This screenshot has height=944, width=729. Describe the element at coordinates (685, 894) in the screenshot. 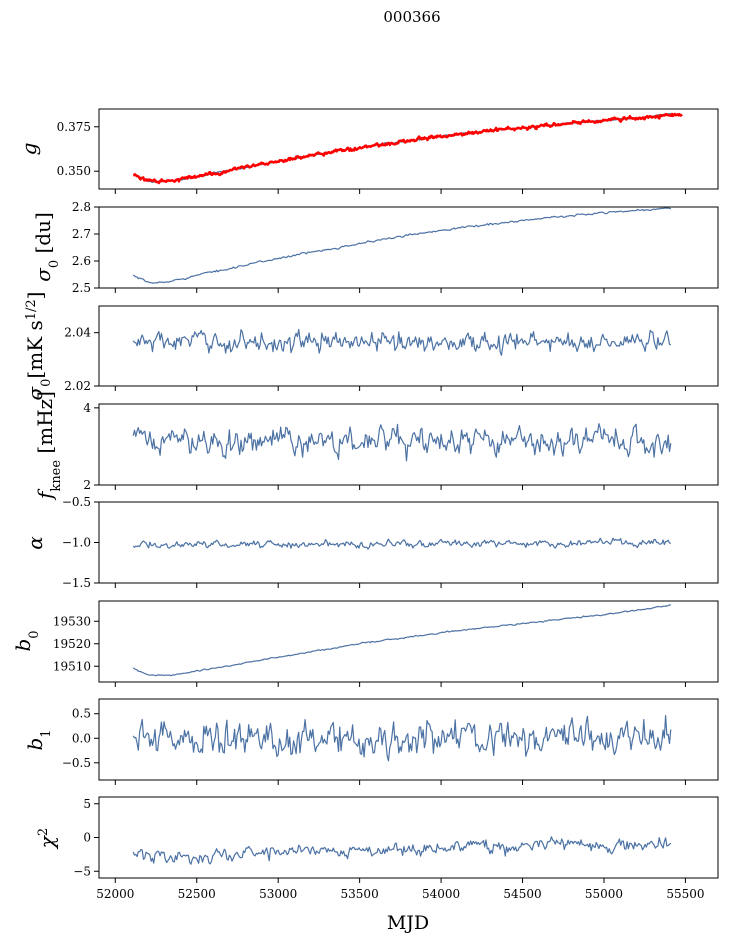

I see `x-tick-label: 55500` at that location.